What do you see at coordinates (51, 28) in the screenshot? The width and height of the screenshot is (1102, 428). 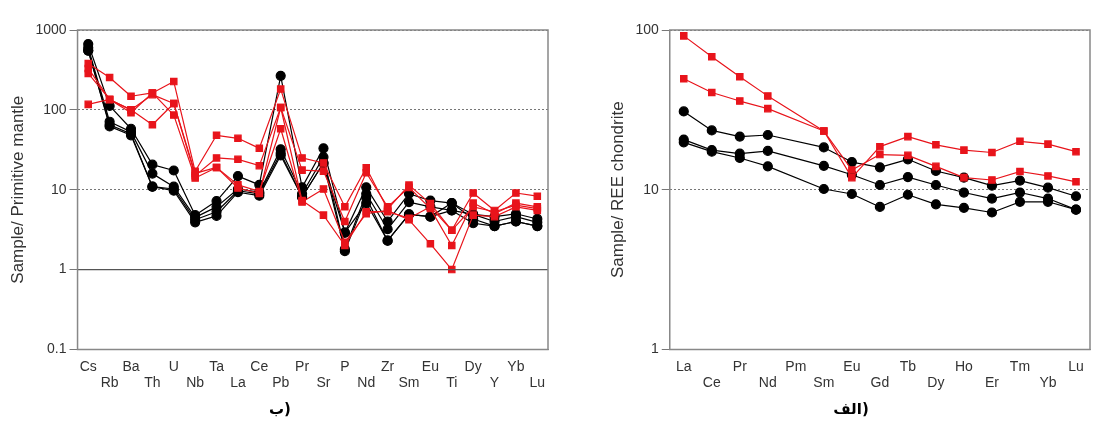 I see `y-tick-label: 1000` at bounding box center [51, 28].